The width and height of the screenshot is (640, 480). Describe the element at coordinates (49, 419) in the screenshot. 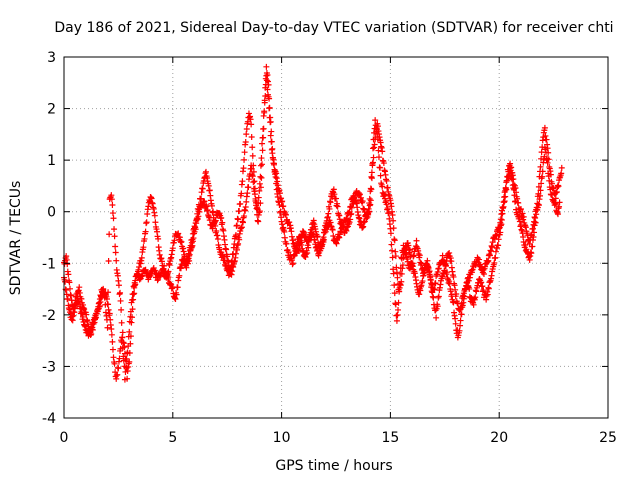

I see `y-tick-label: -4` at that location.